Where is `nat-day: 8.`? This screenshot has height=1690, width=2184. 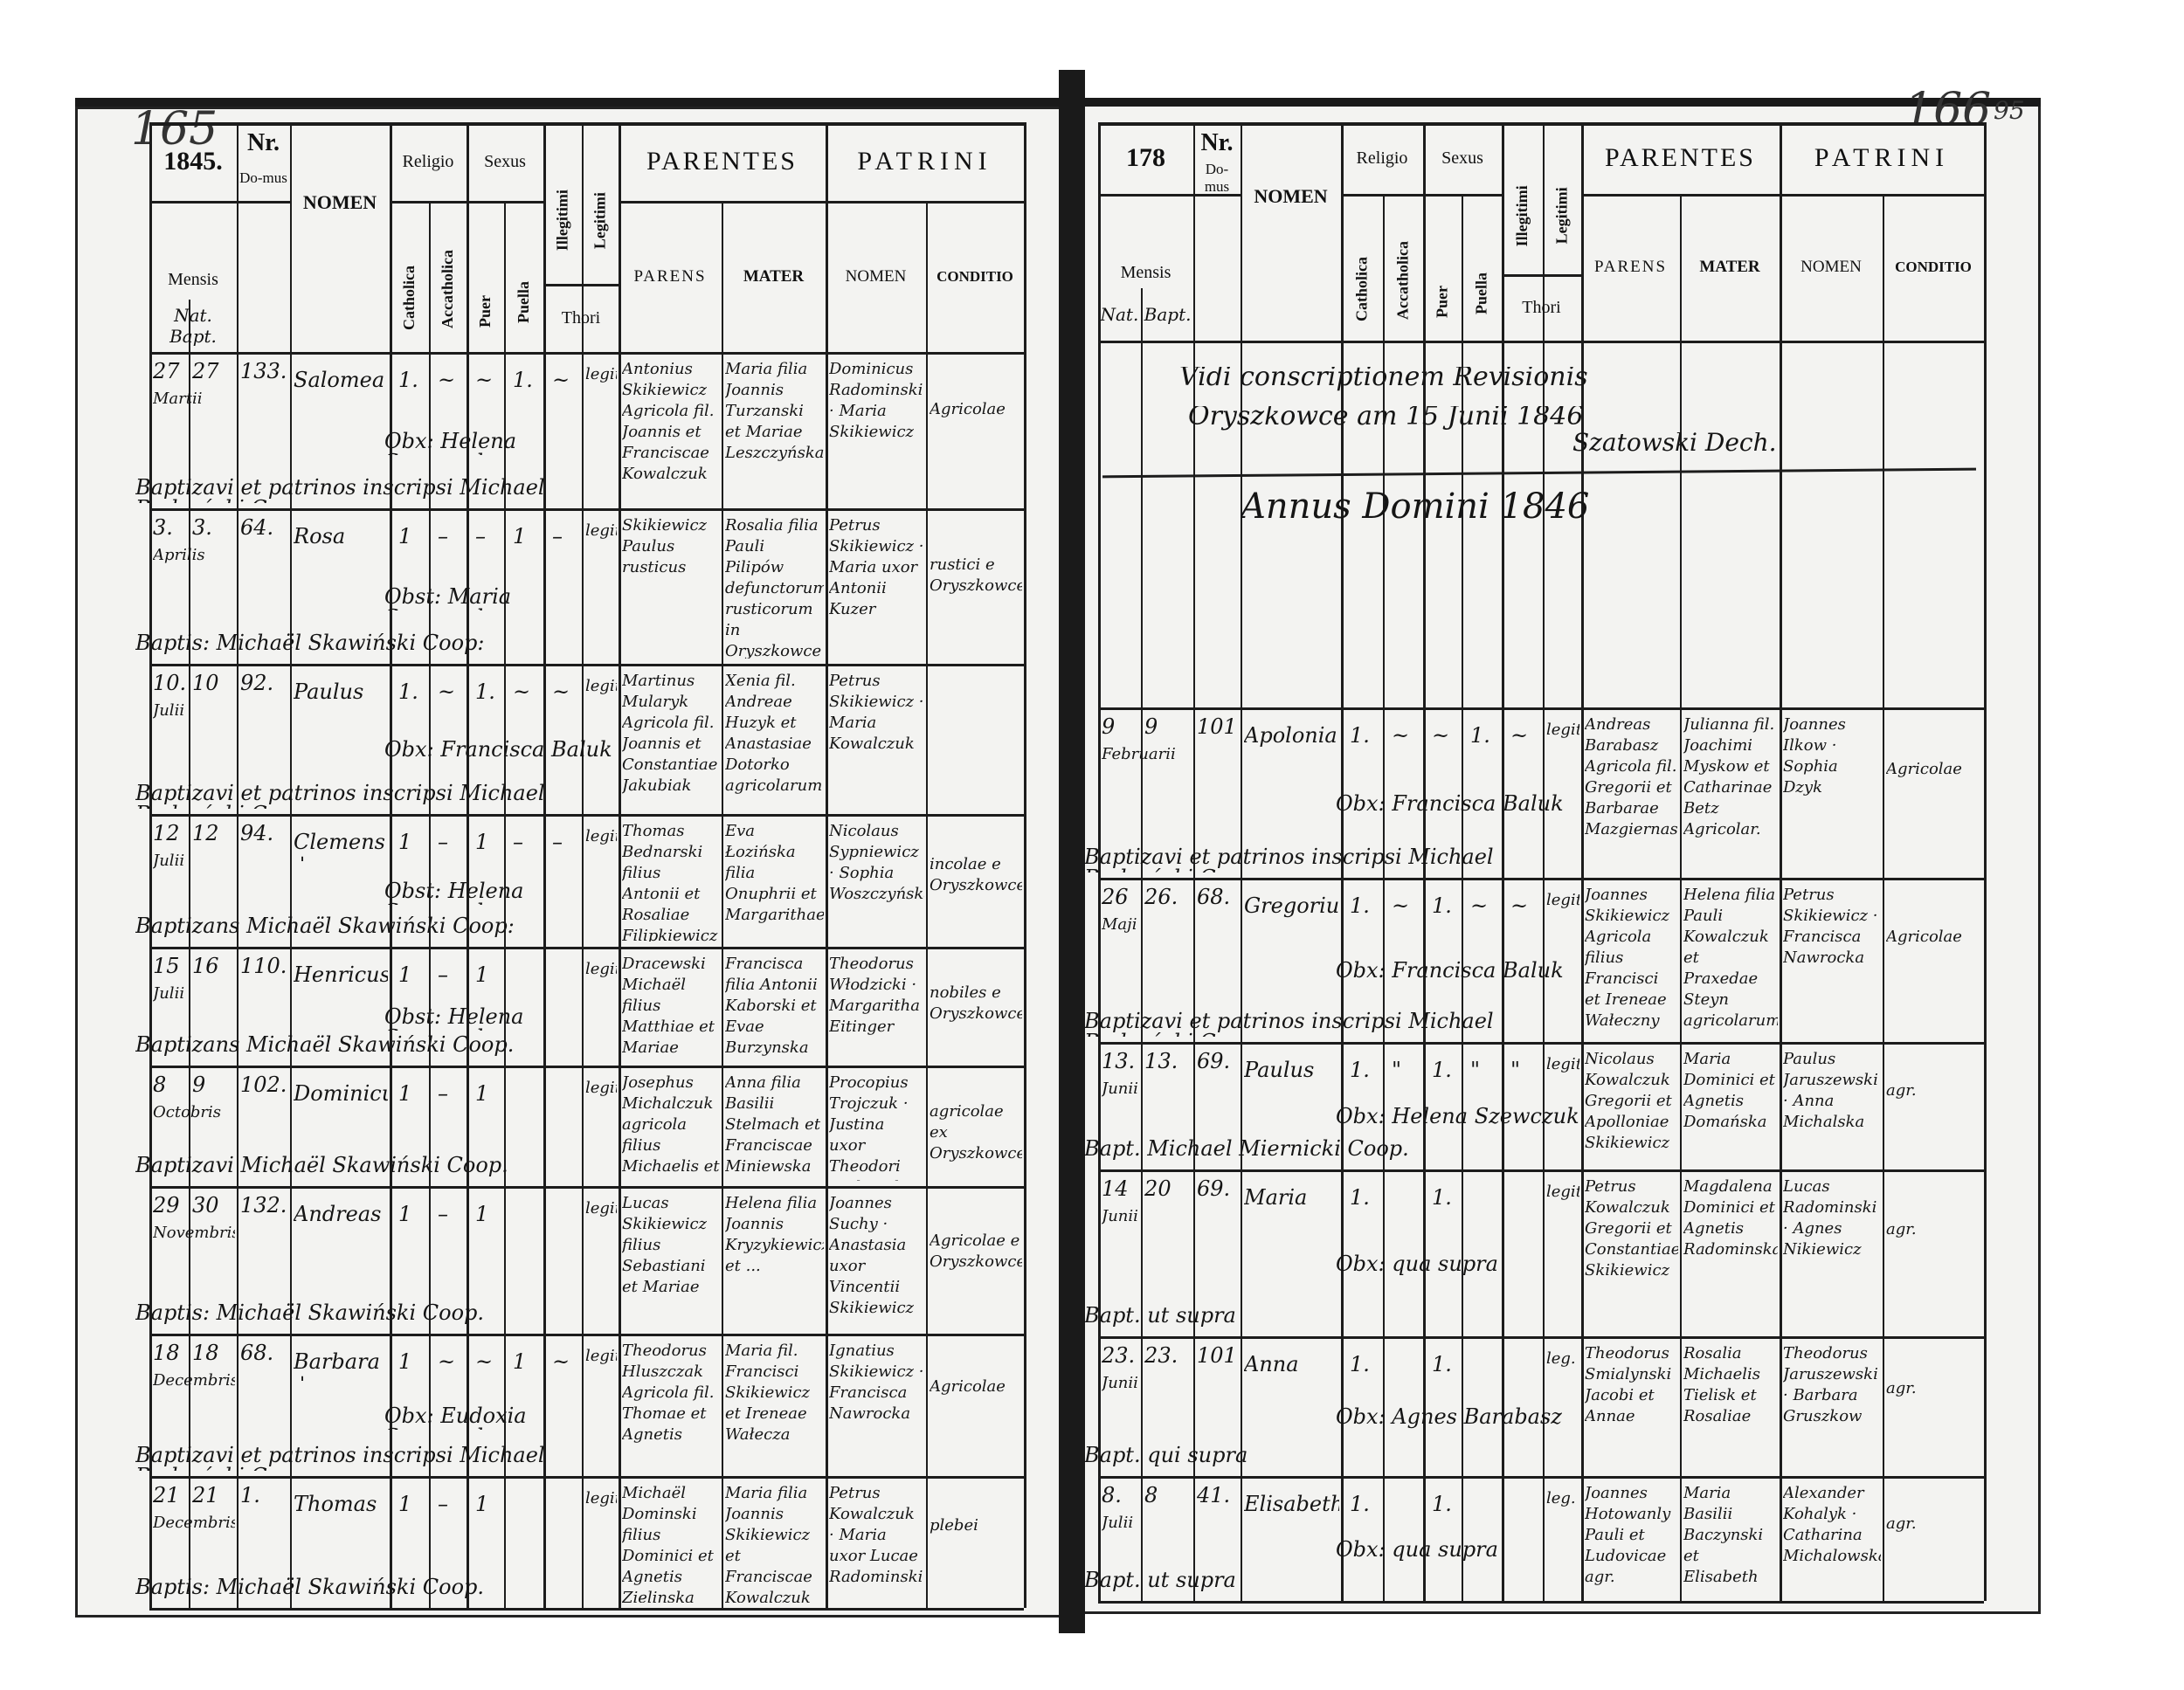 nat-day: 8. is located at coordinates (1112, 1496).